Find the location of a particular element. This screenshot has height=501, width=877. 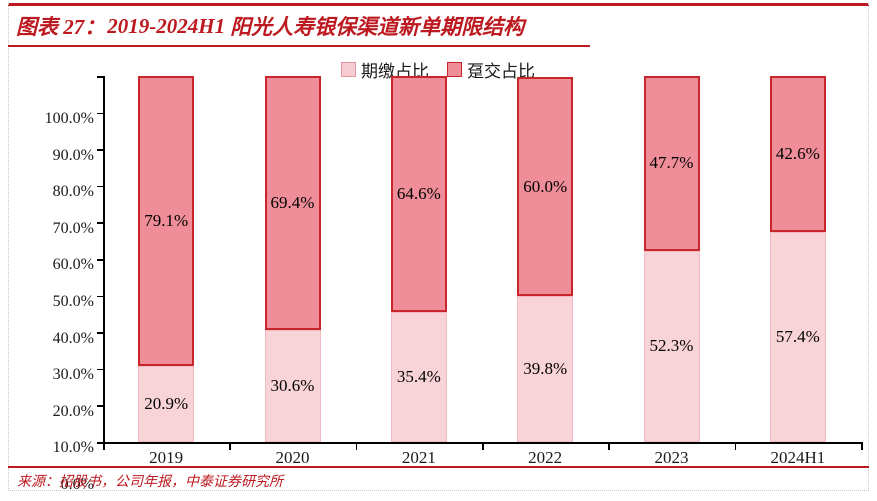

left-border is located at coordinates (8, 247).